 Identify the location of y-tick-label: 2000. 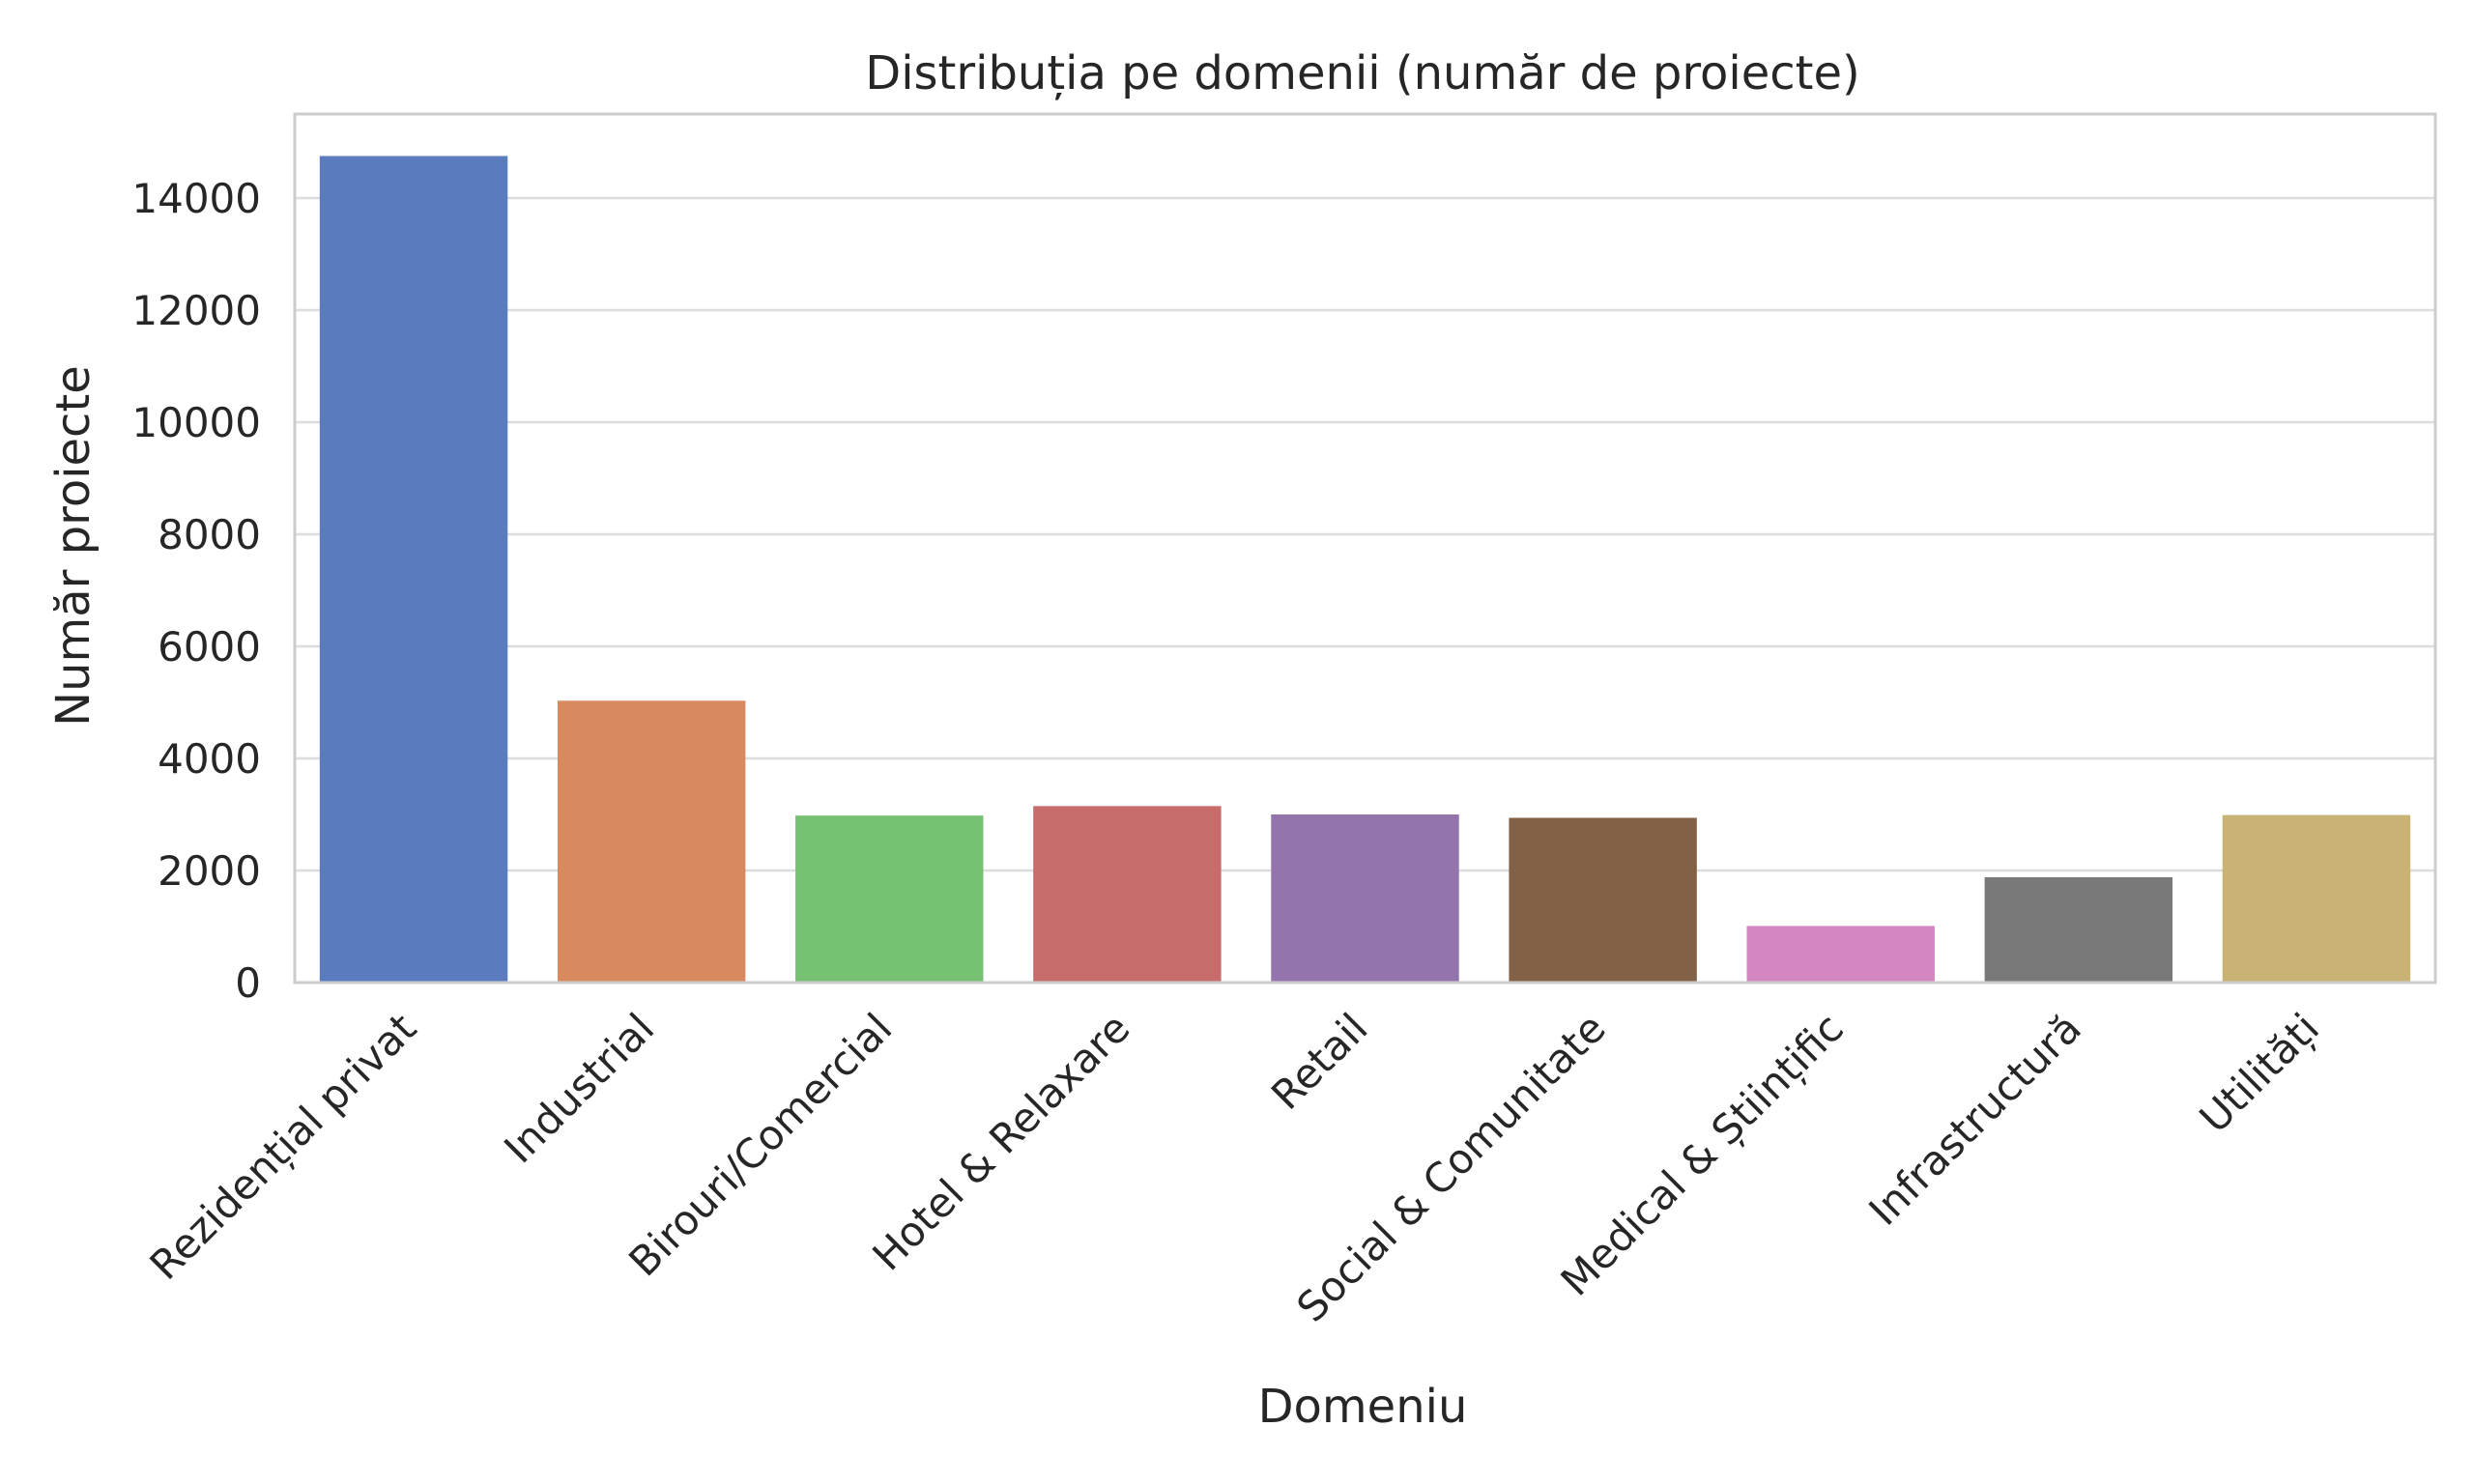
(210, 871).